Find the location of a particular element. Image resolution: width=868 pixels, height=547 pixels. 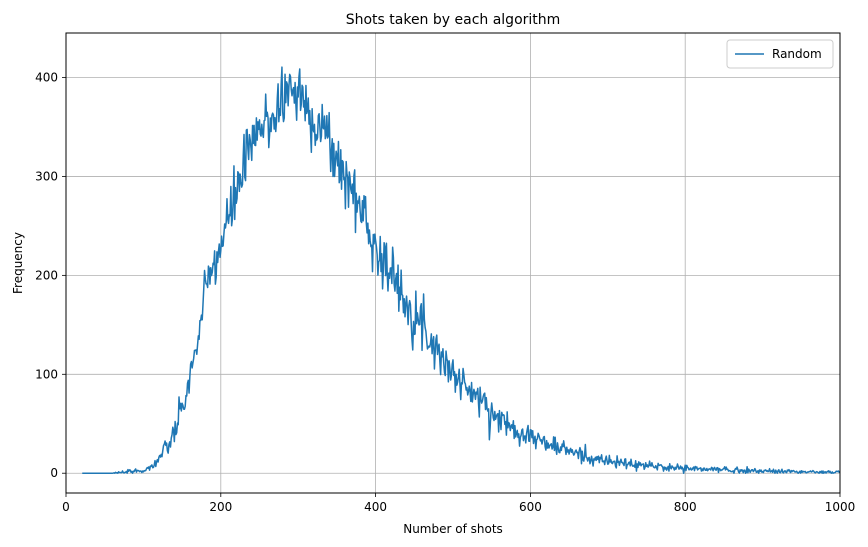

x-tick-label: 200 is located at coordinates (220, 507).